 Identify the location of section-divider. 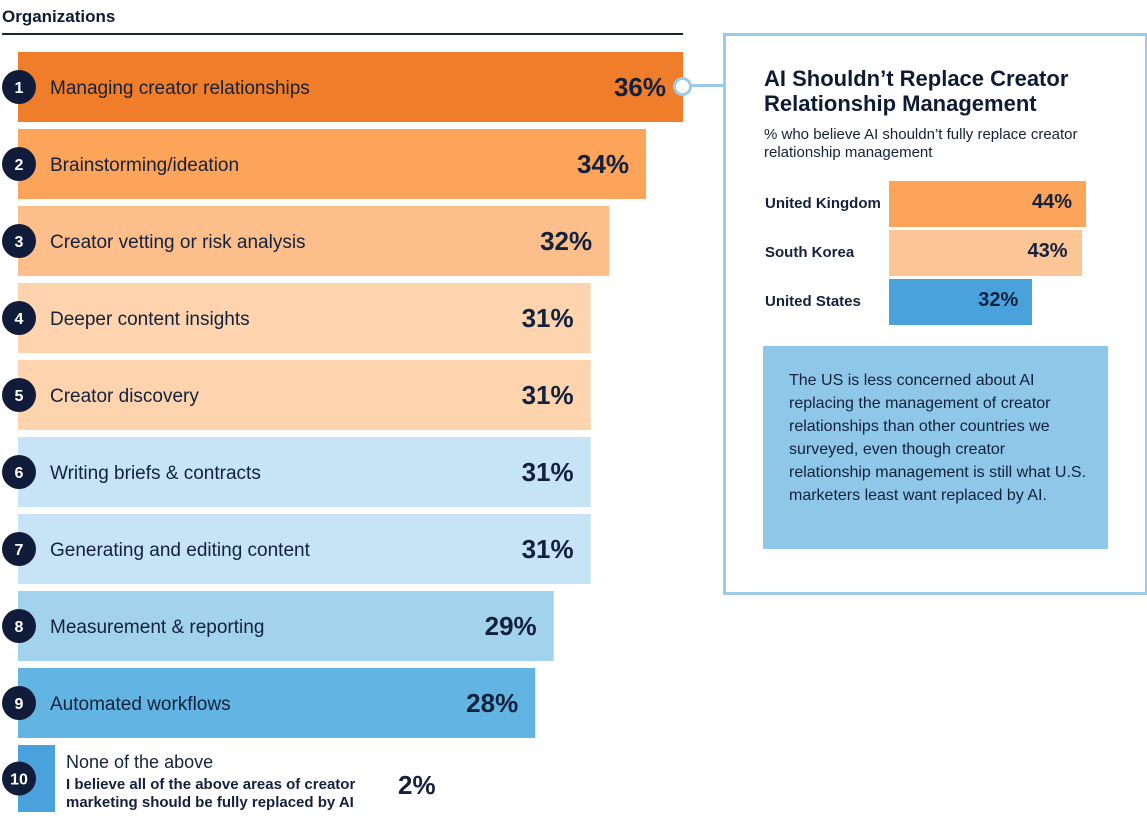
(342, 34).